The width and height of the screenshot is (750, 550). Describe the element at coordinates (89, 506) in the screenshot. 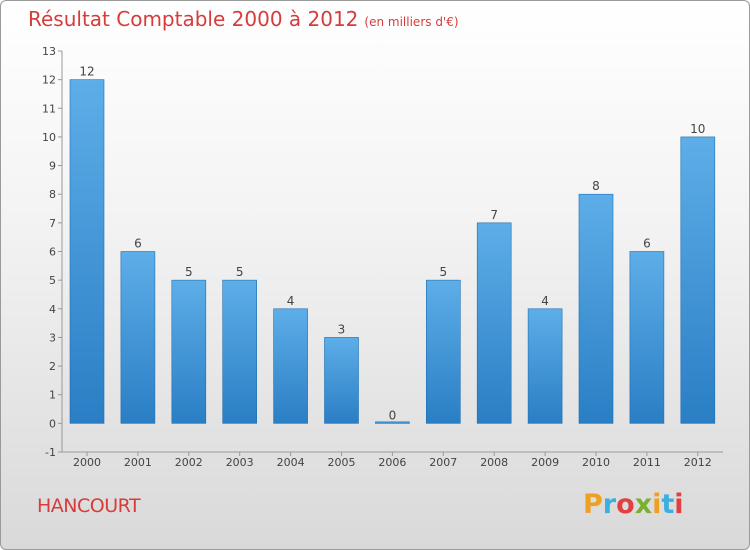

I see `commune-name: HANCOURT` at that location.